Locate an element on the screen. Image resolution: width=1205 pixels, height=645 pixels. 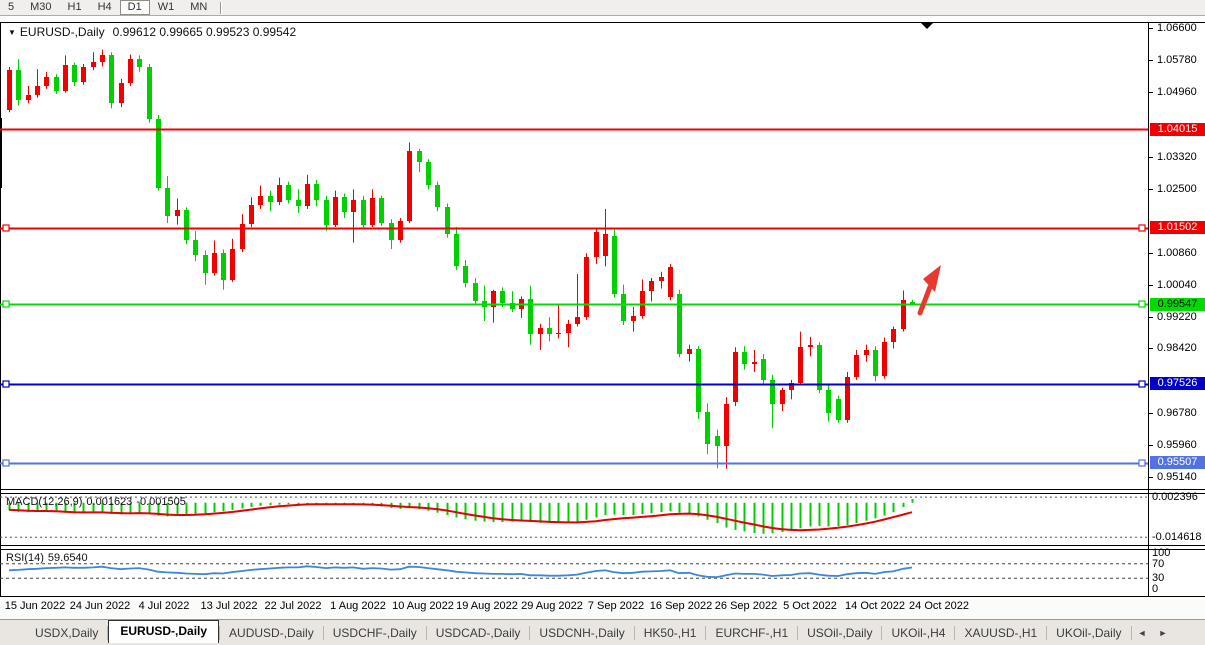
level-line-0.97526 is located at coordinates (574, 384).